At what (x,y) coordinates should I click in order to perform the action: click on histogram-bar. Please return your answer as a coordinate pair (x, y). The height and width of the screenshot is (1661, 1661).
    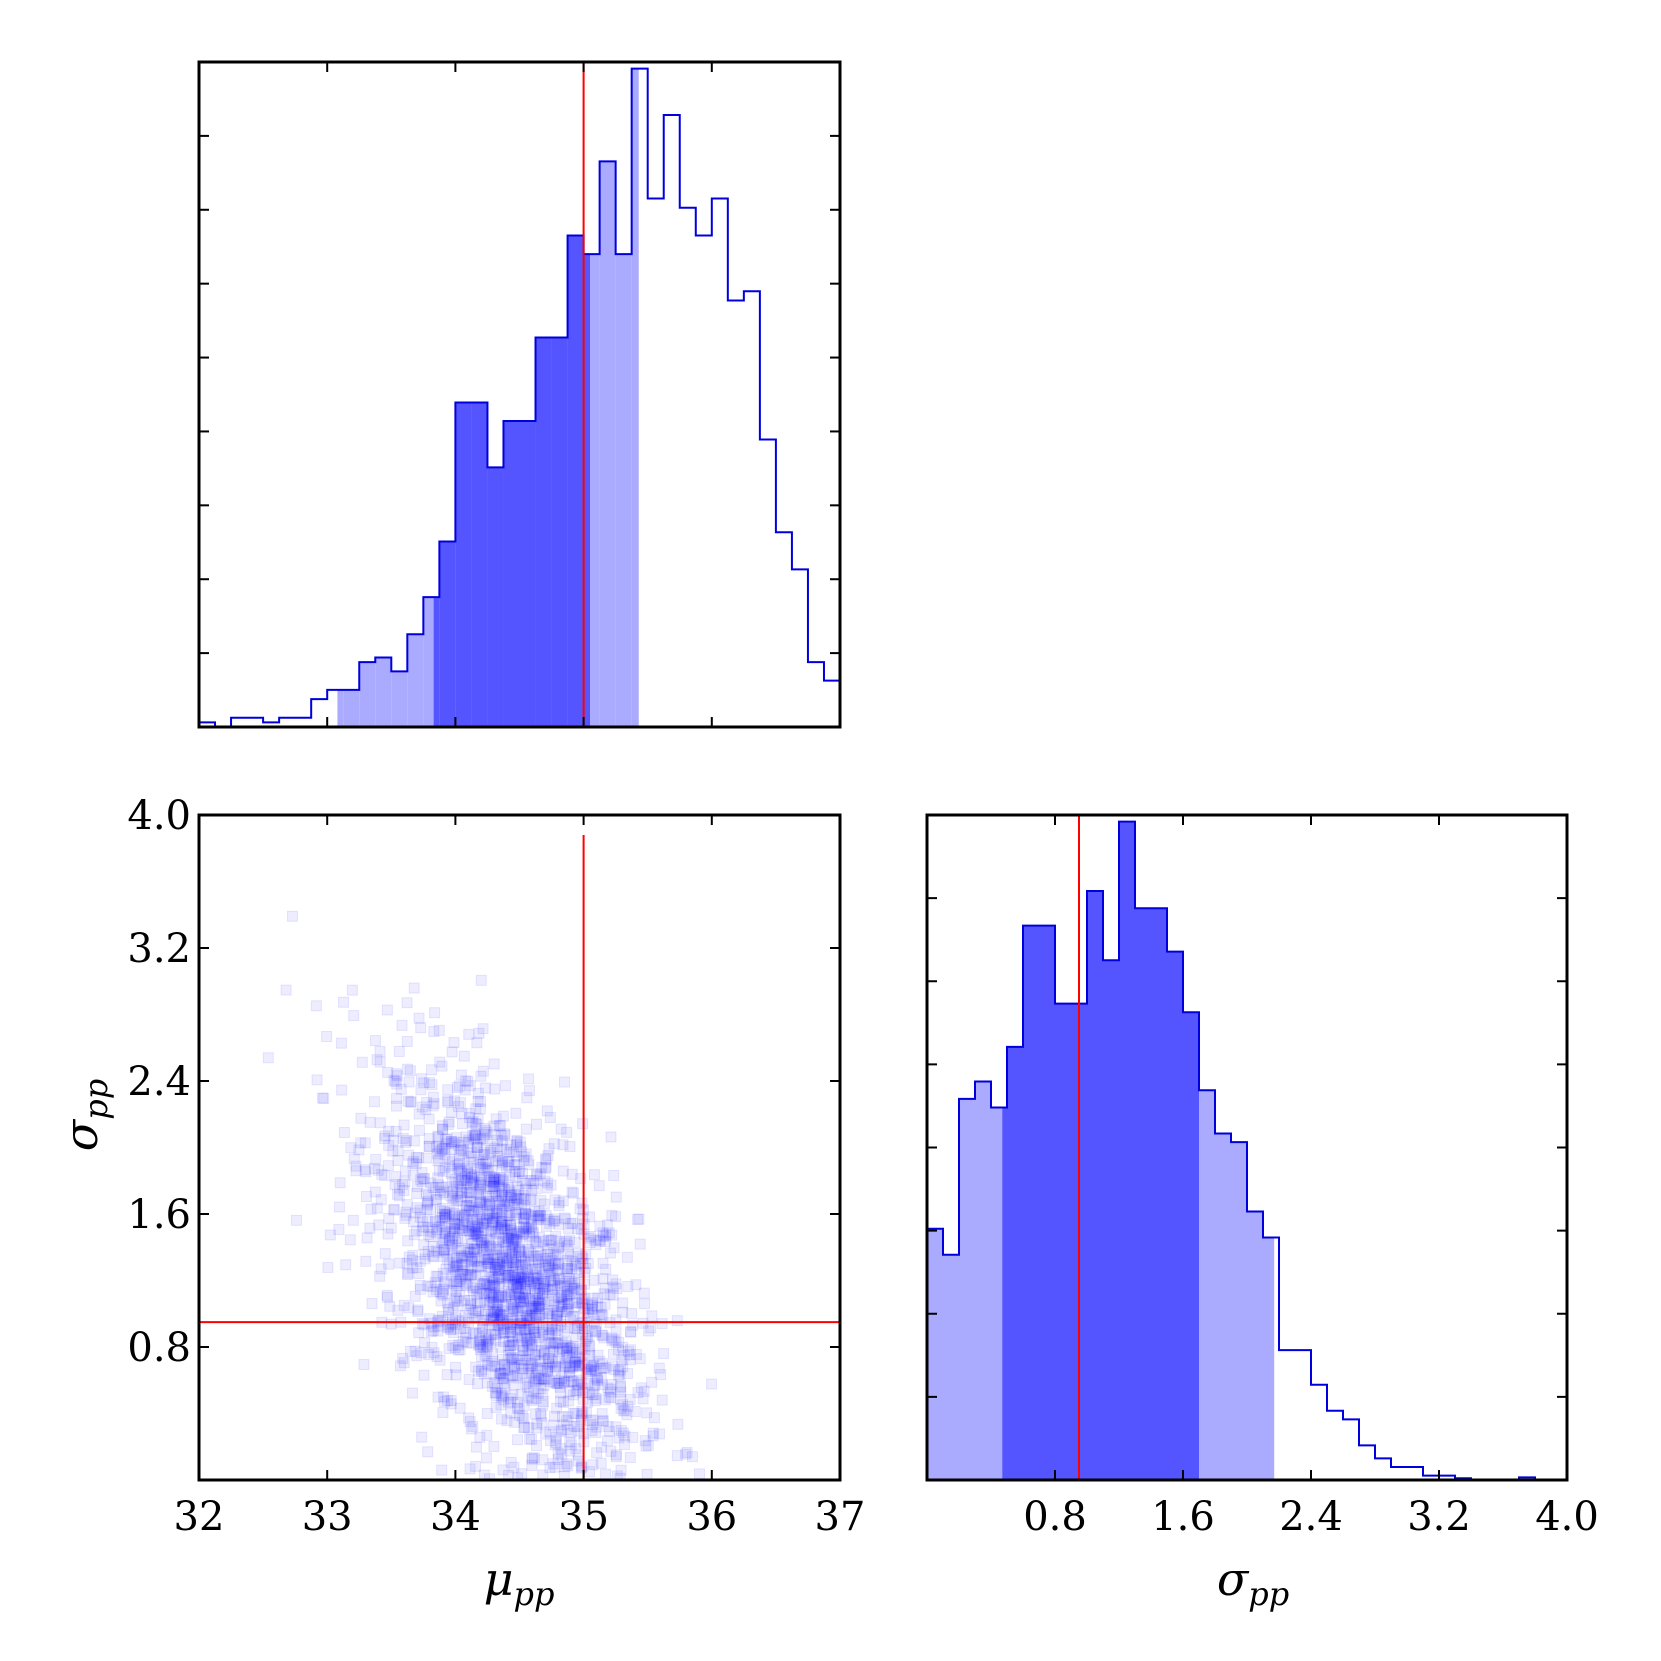
    Looking at the image, I should click on (415, 680).